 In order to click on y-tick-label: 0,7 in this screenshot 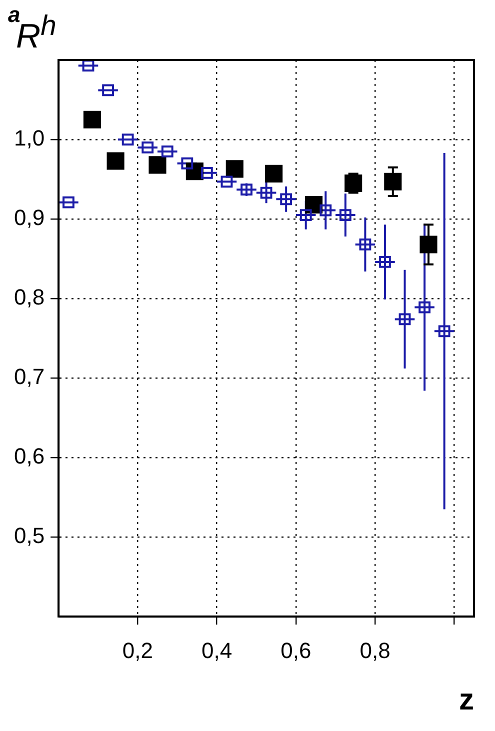, I will do `click(29, 377)`.